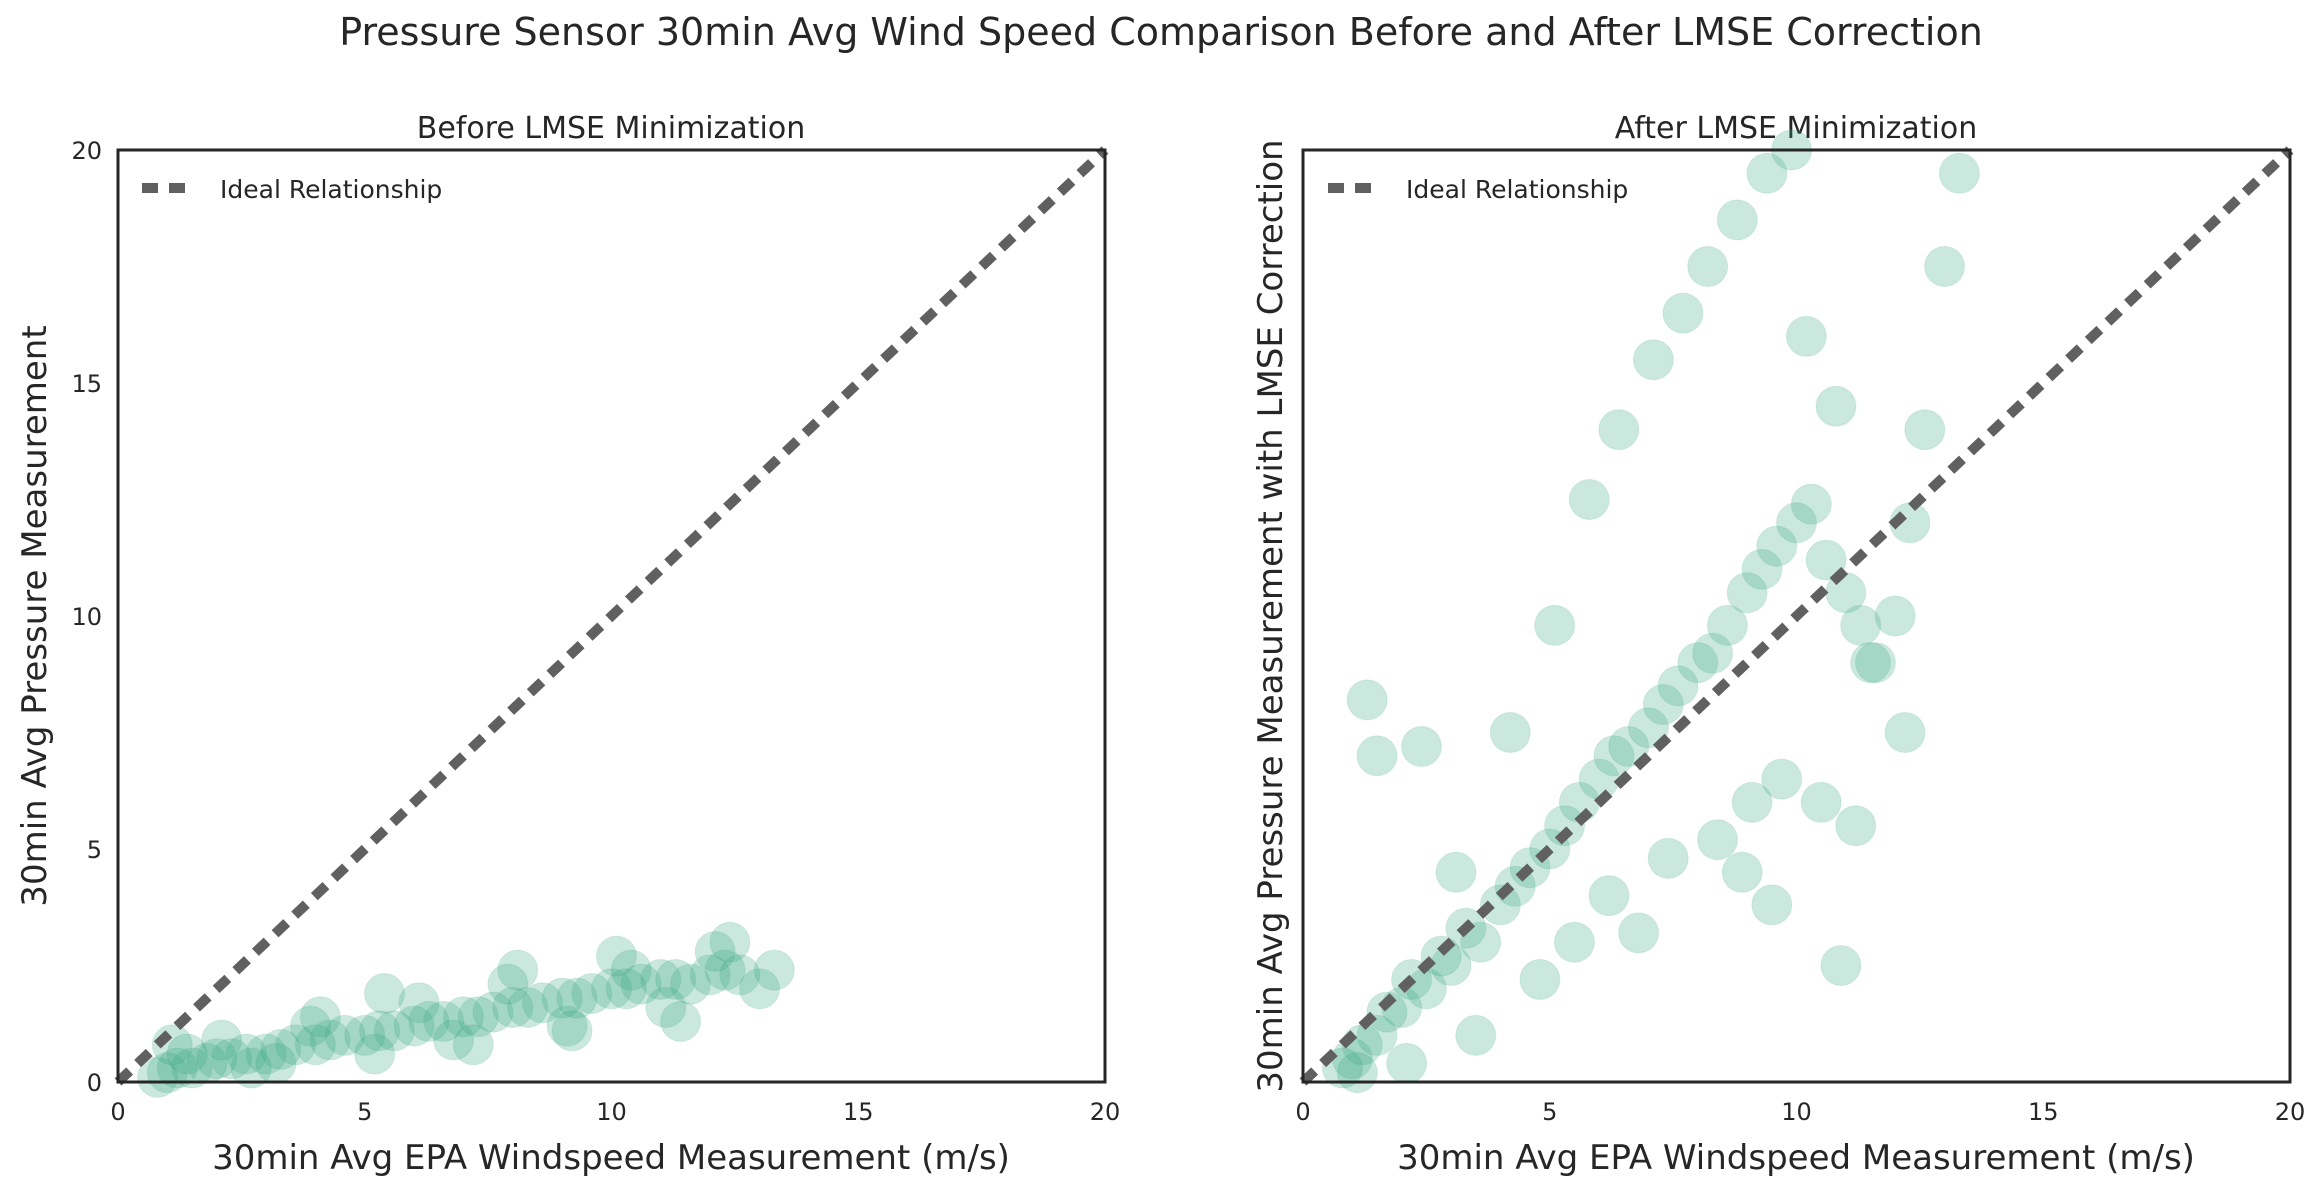 Image resolution: width=2322 pixels, height=1194 pixels. What do you see at coordinates (86, 151) in the screenshot?
I see `before-y-tick-label: 20` at bounding box center [86, 151].